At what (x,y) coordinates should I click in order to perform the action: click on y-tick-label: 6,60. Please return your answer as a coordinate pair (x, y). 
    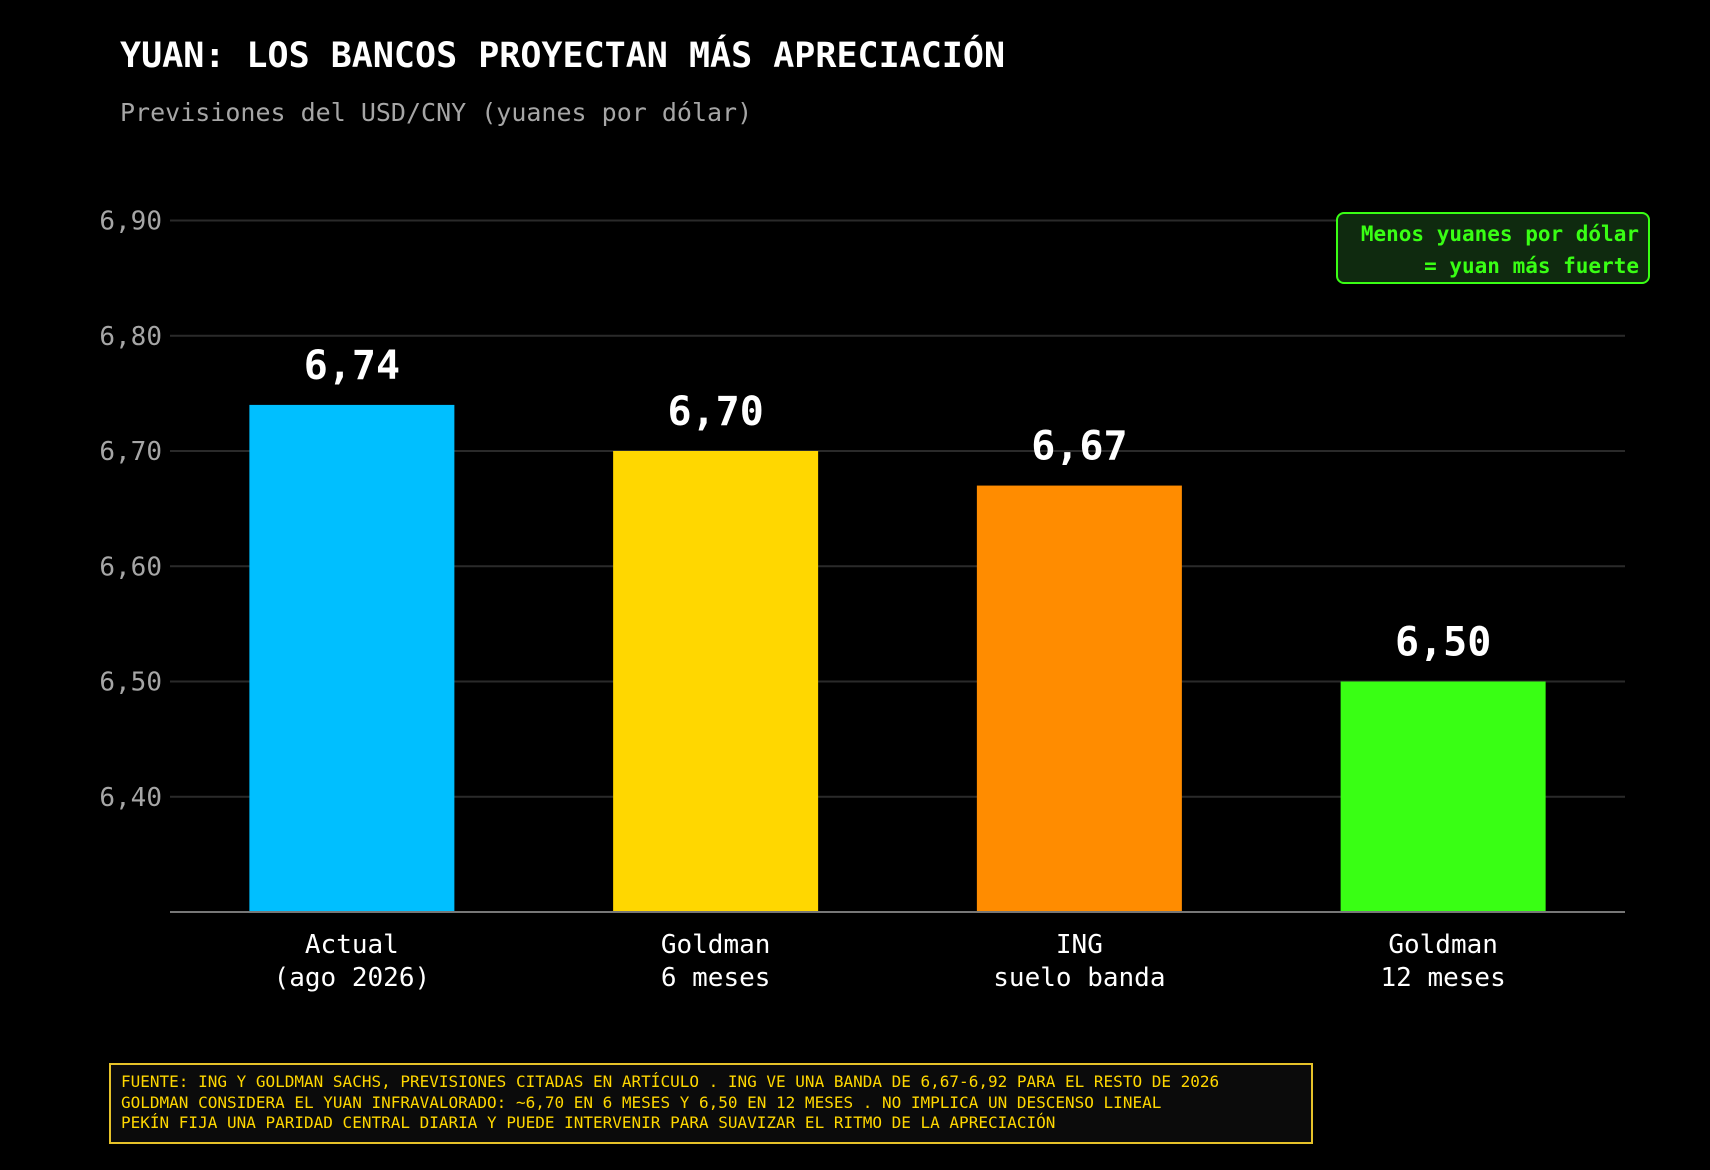
    Looking at the image, I should click on (130, 567).